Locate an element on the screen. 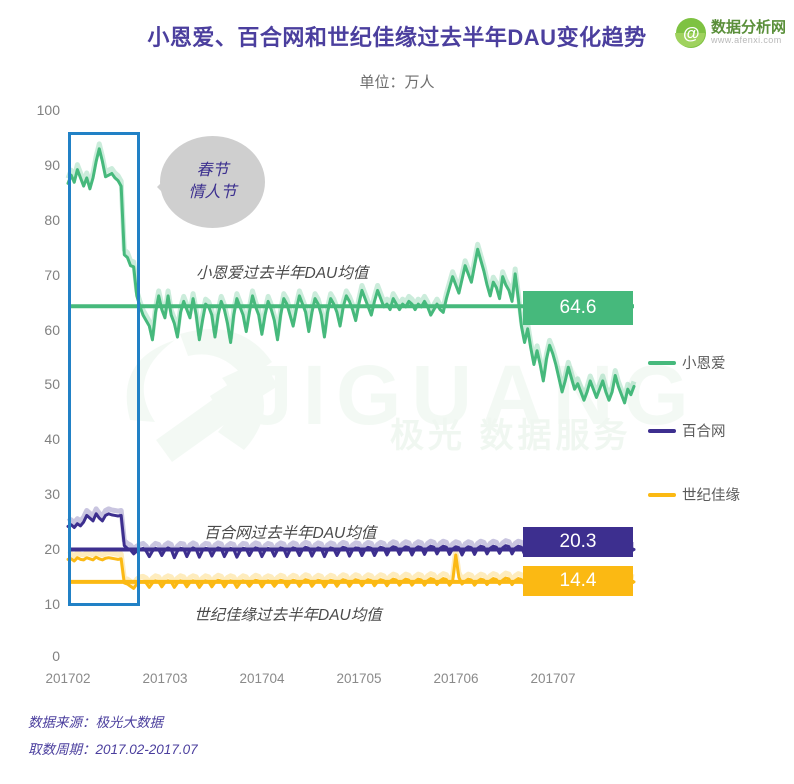 Image resolution: width=794 pixels, height=784 pixels. badge-yellow-value: 14.4 is located at coordinates (578, 581).